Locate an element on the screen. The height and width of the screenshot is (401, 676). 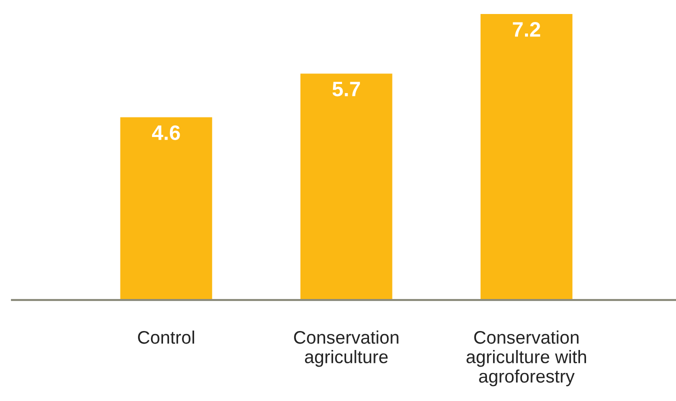
data-label: 7.2 is located at coordinates (526, 29).